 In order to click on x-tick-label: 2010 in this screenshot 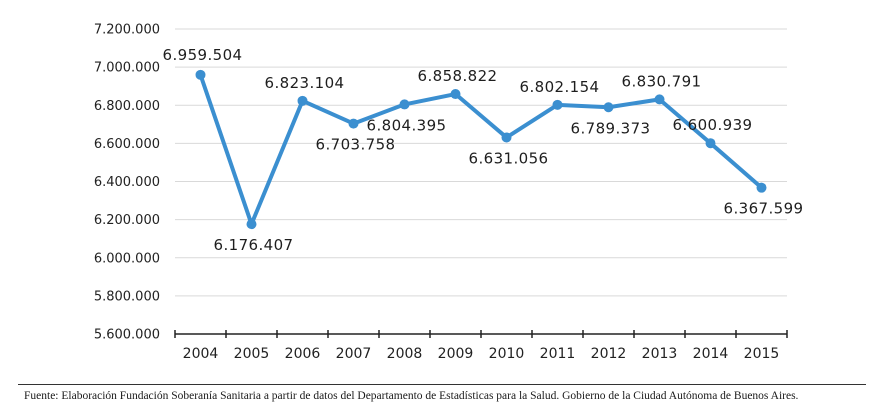, I will do `click(507, 354)`.